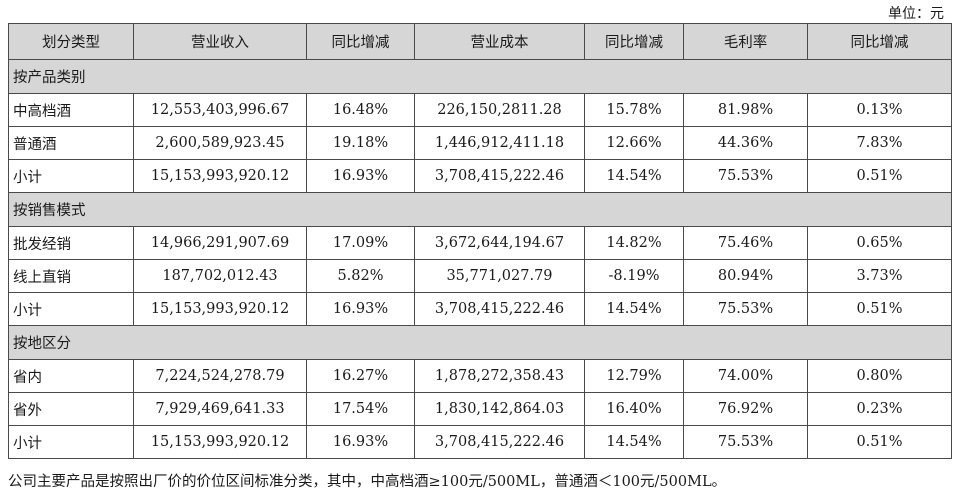 This screenshot has width=960, height=497. Describe the element at coordinates (745, 143) in the screenshot. I see `table-cell: 44.36%` at that location.